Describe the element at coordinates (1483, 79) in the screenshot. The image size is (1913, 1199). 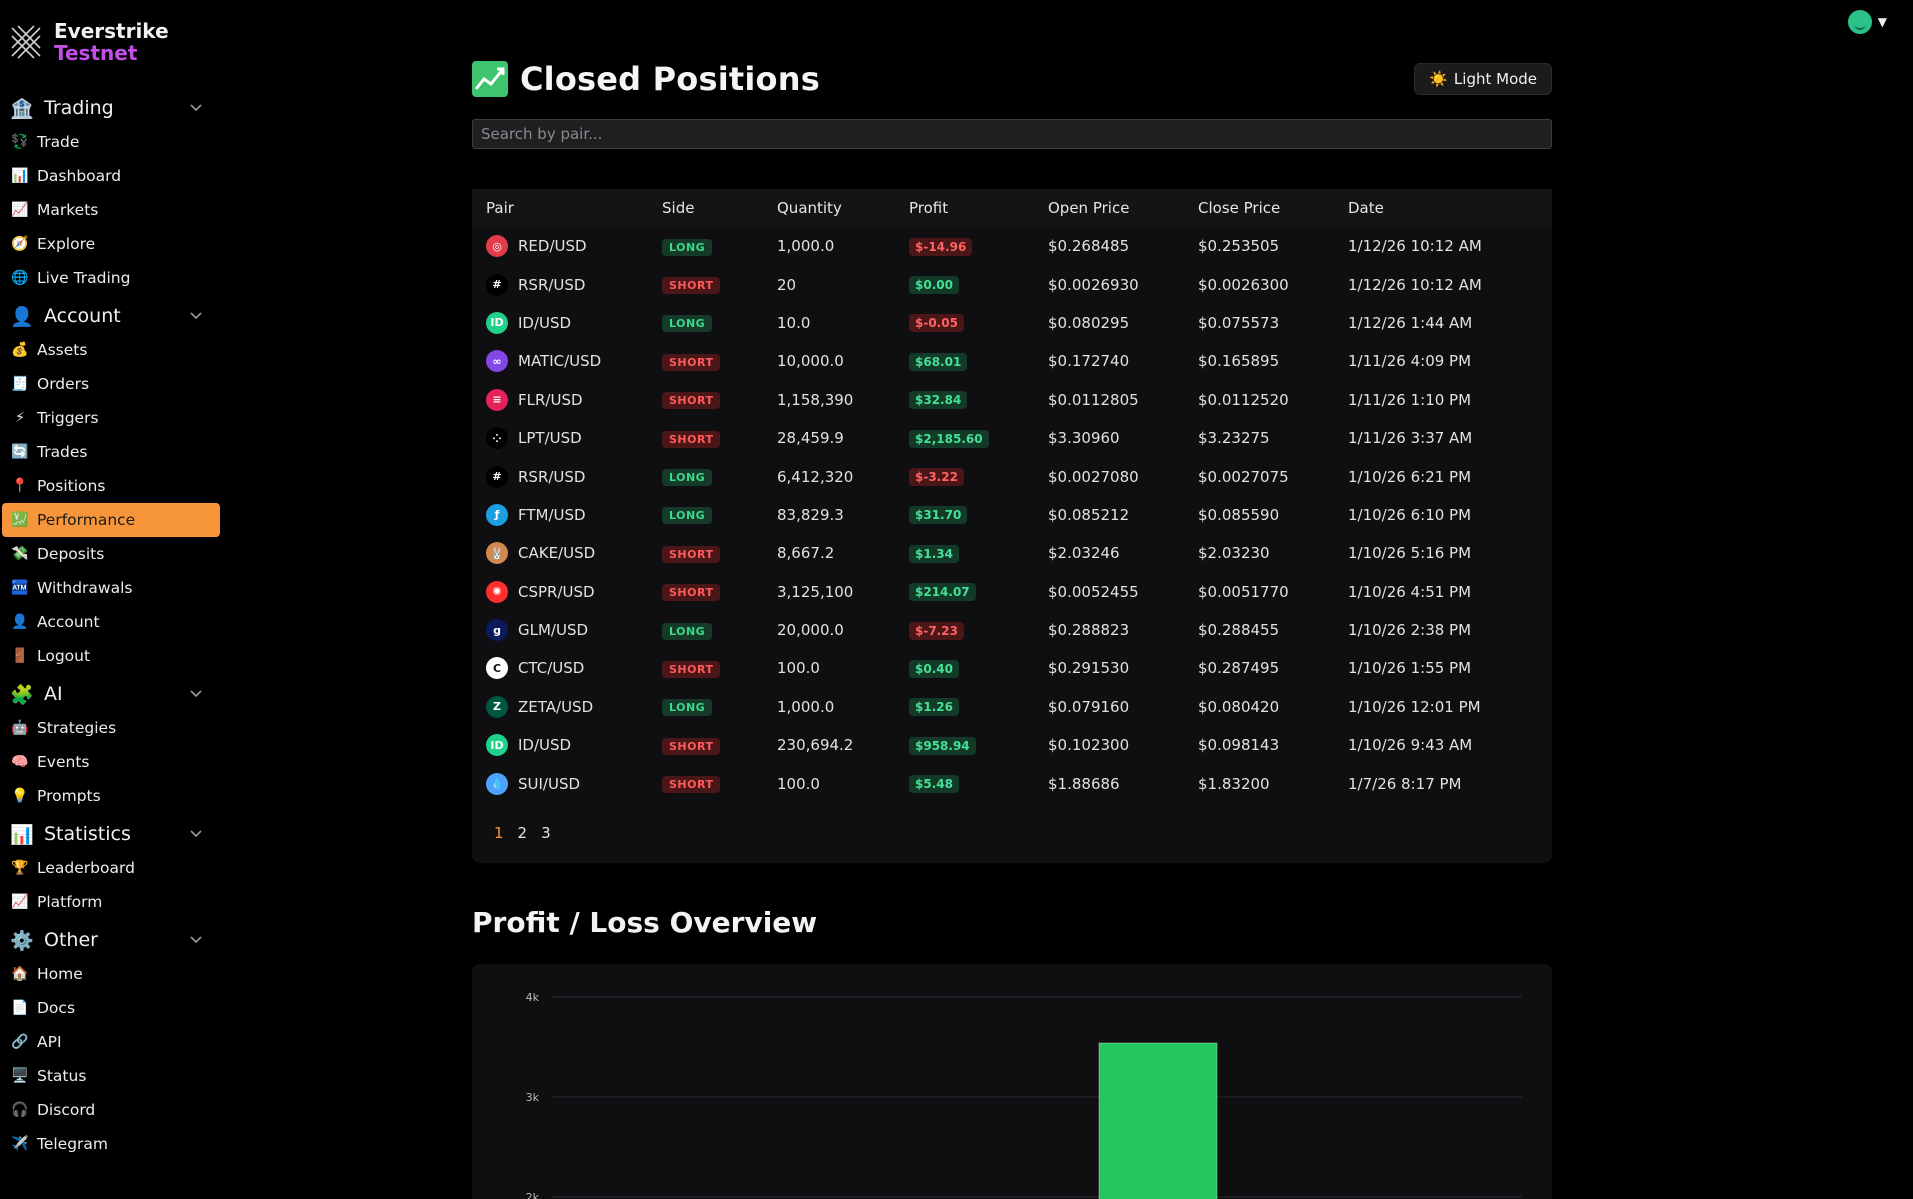
I see `light-mode-toggle-button: ☀️ Light Mode` at that location.